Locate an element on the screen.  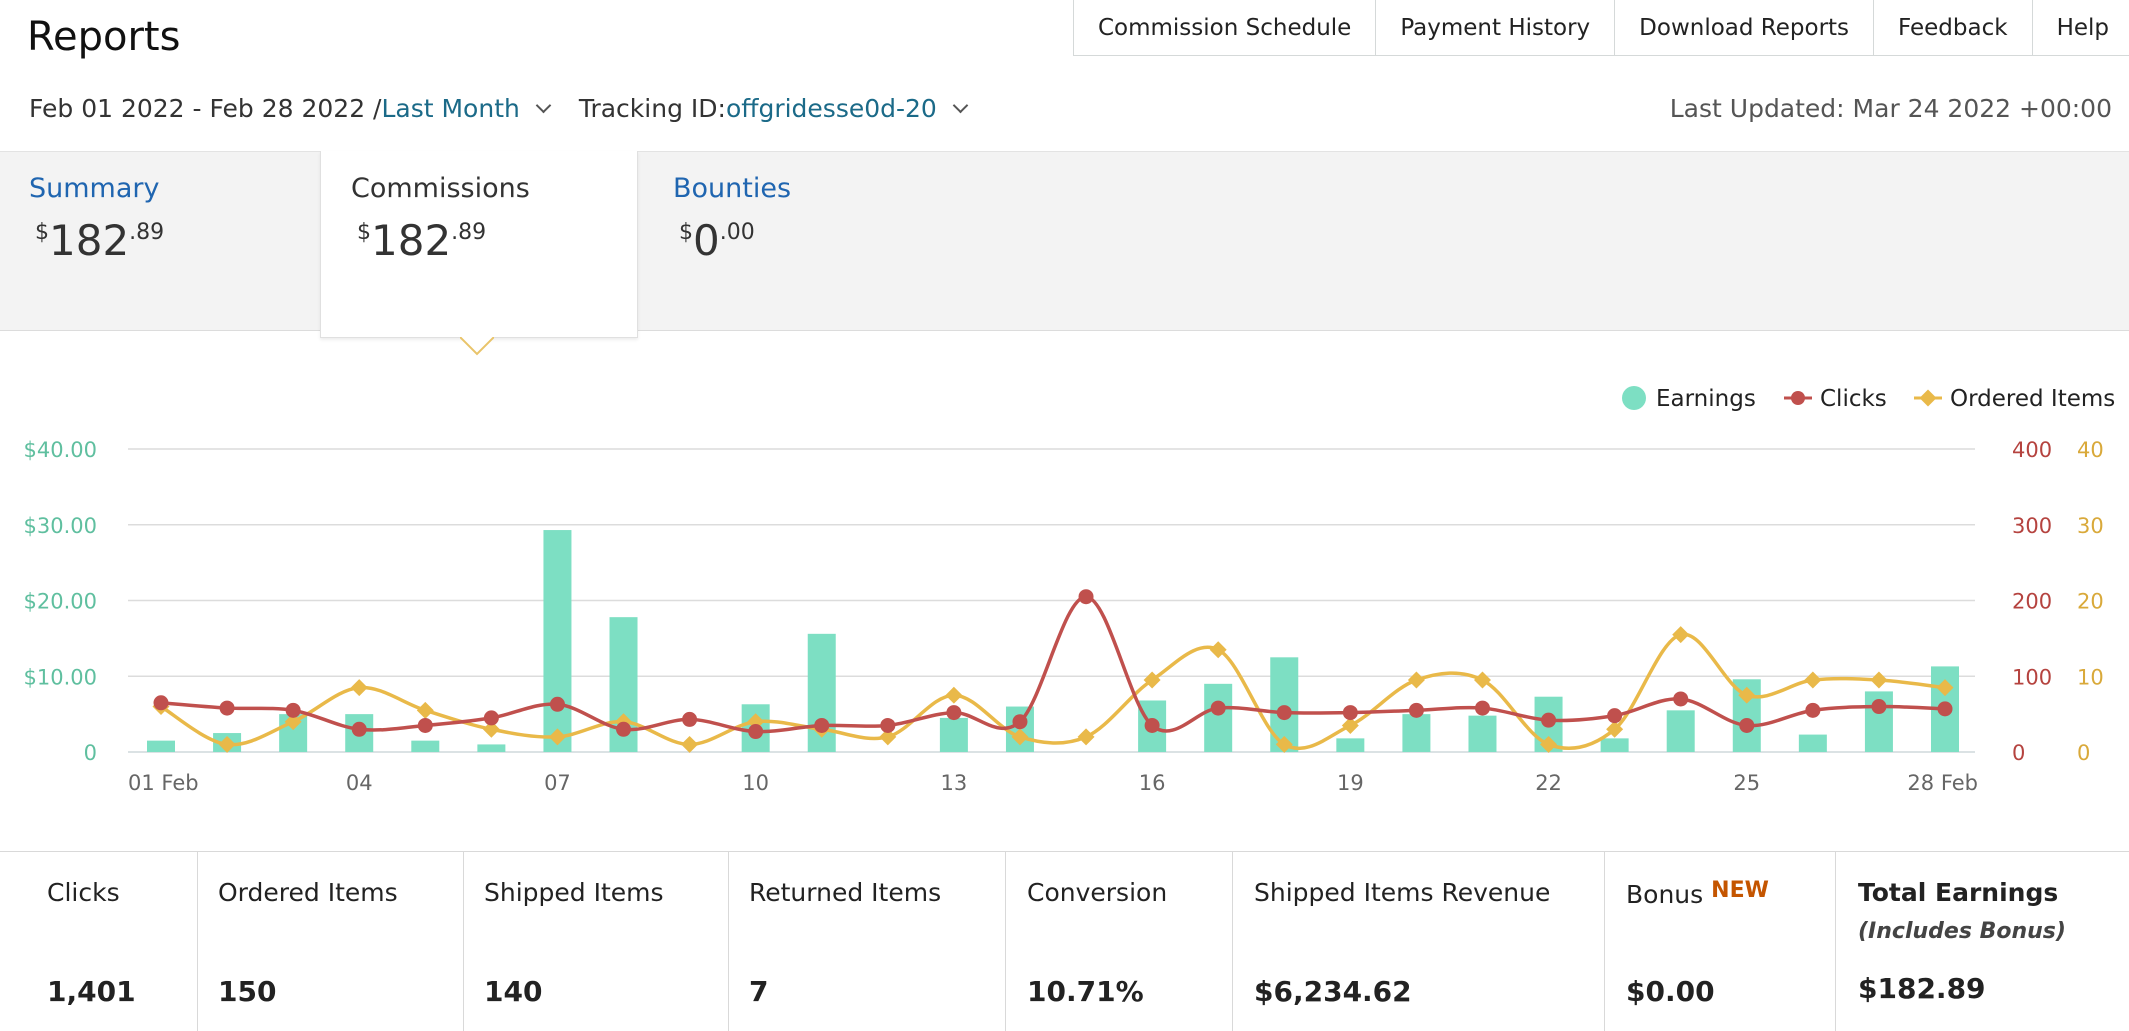
x-tick-label: 04 is located at coordinates (359, 783).